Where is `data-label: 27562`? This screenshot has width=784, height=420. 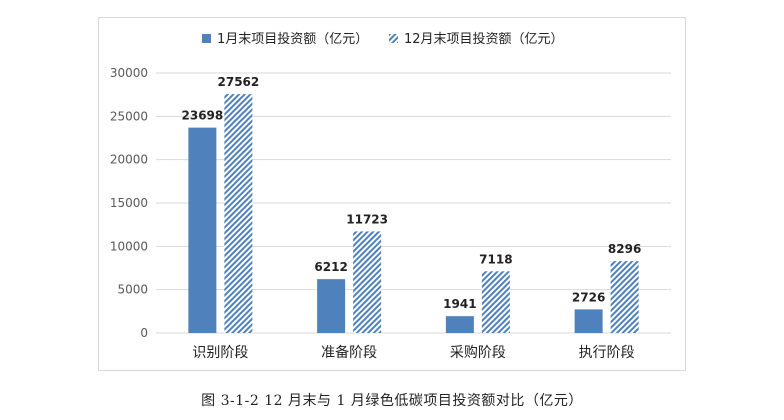
data-label: 27562 is located at coordinates (239, 82).